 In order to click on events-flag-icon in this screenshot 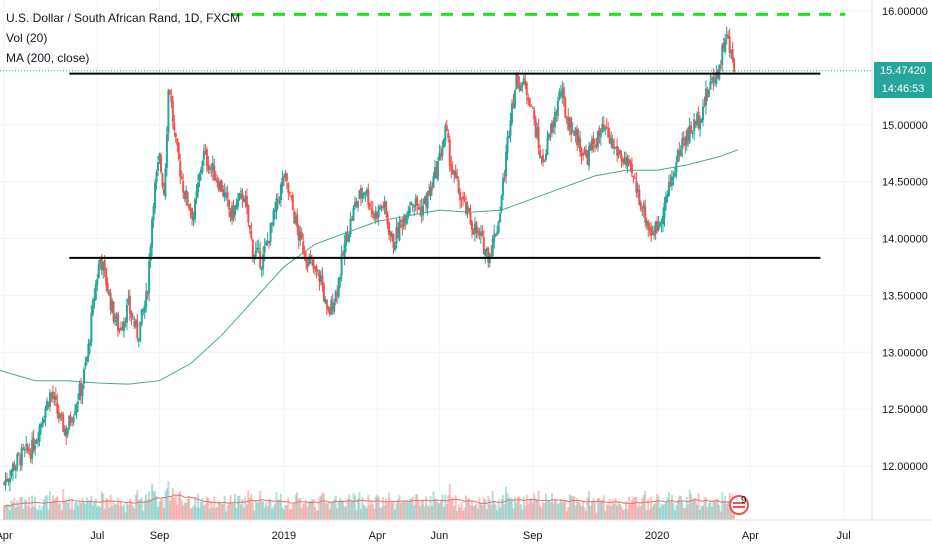, I will do `click(739, 505)`.